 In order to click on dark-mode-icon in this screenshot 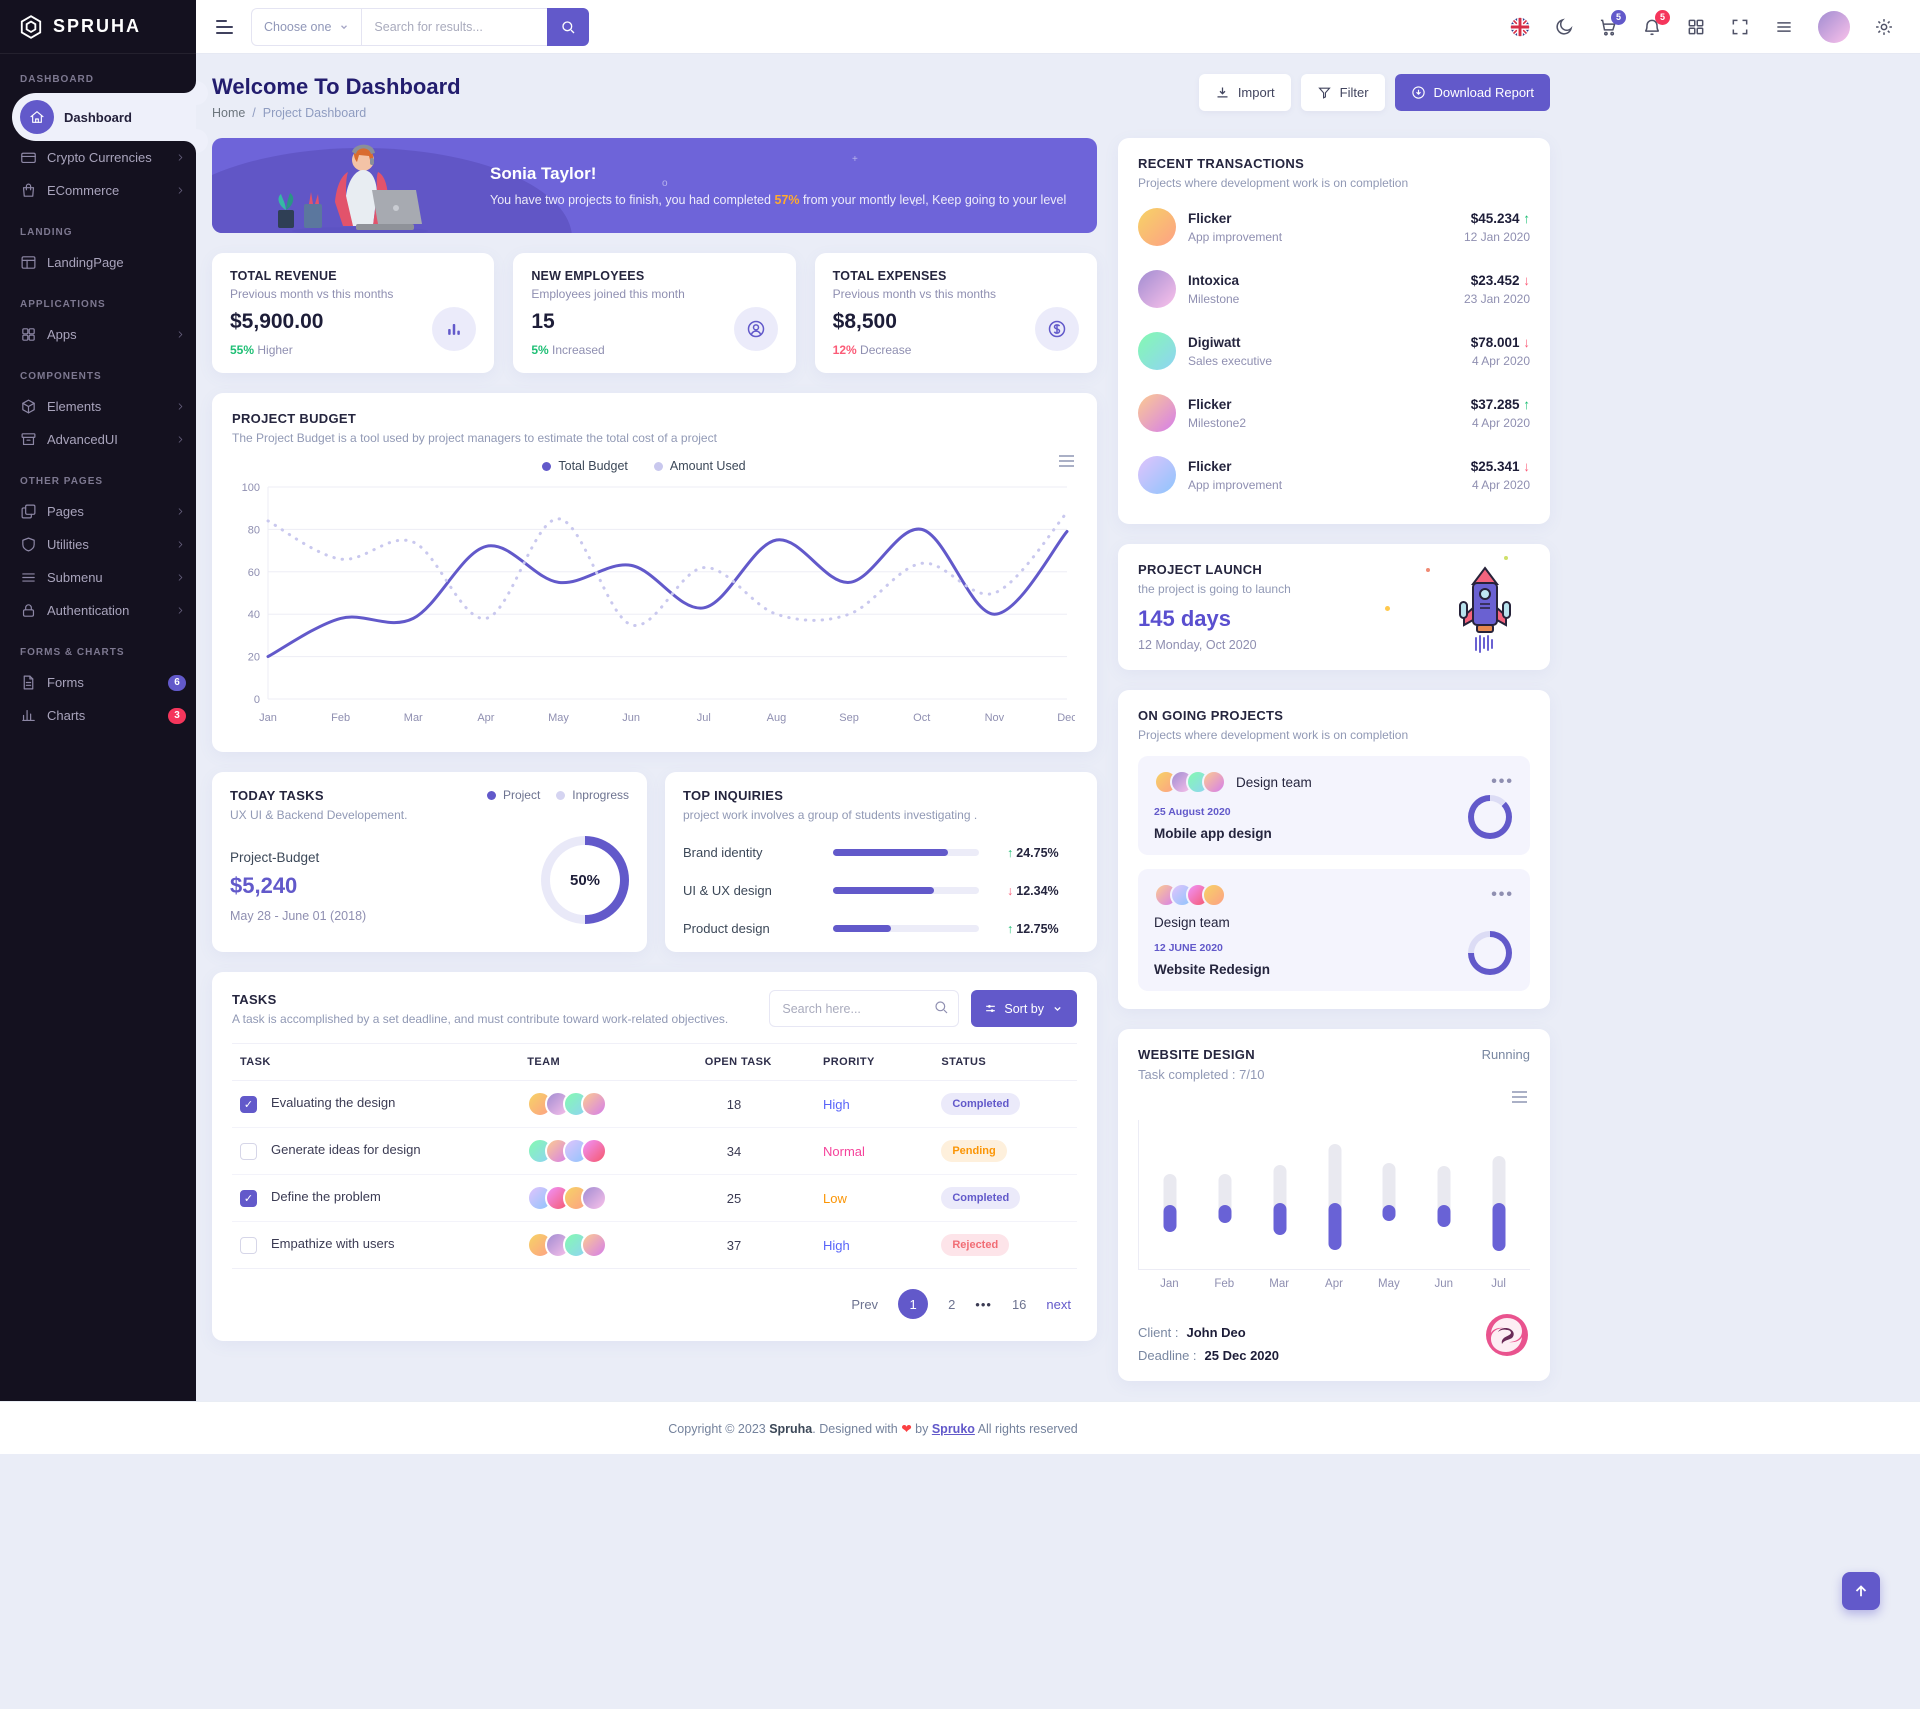, I will do `click(1564, 27)`.